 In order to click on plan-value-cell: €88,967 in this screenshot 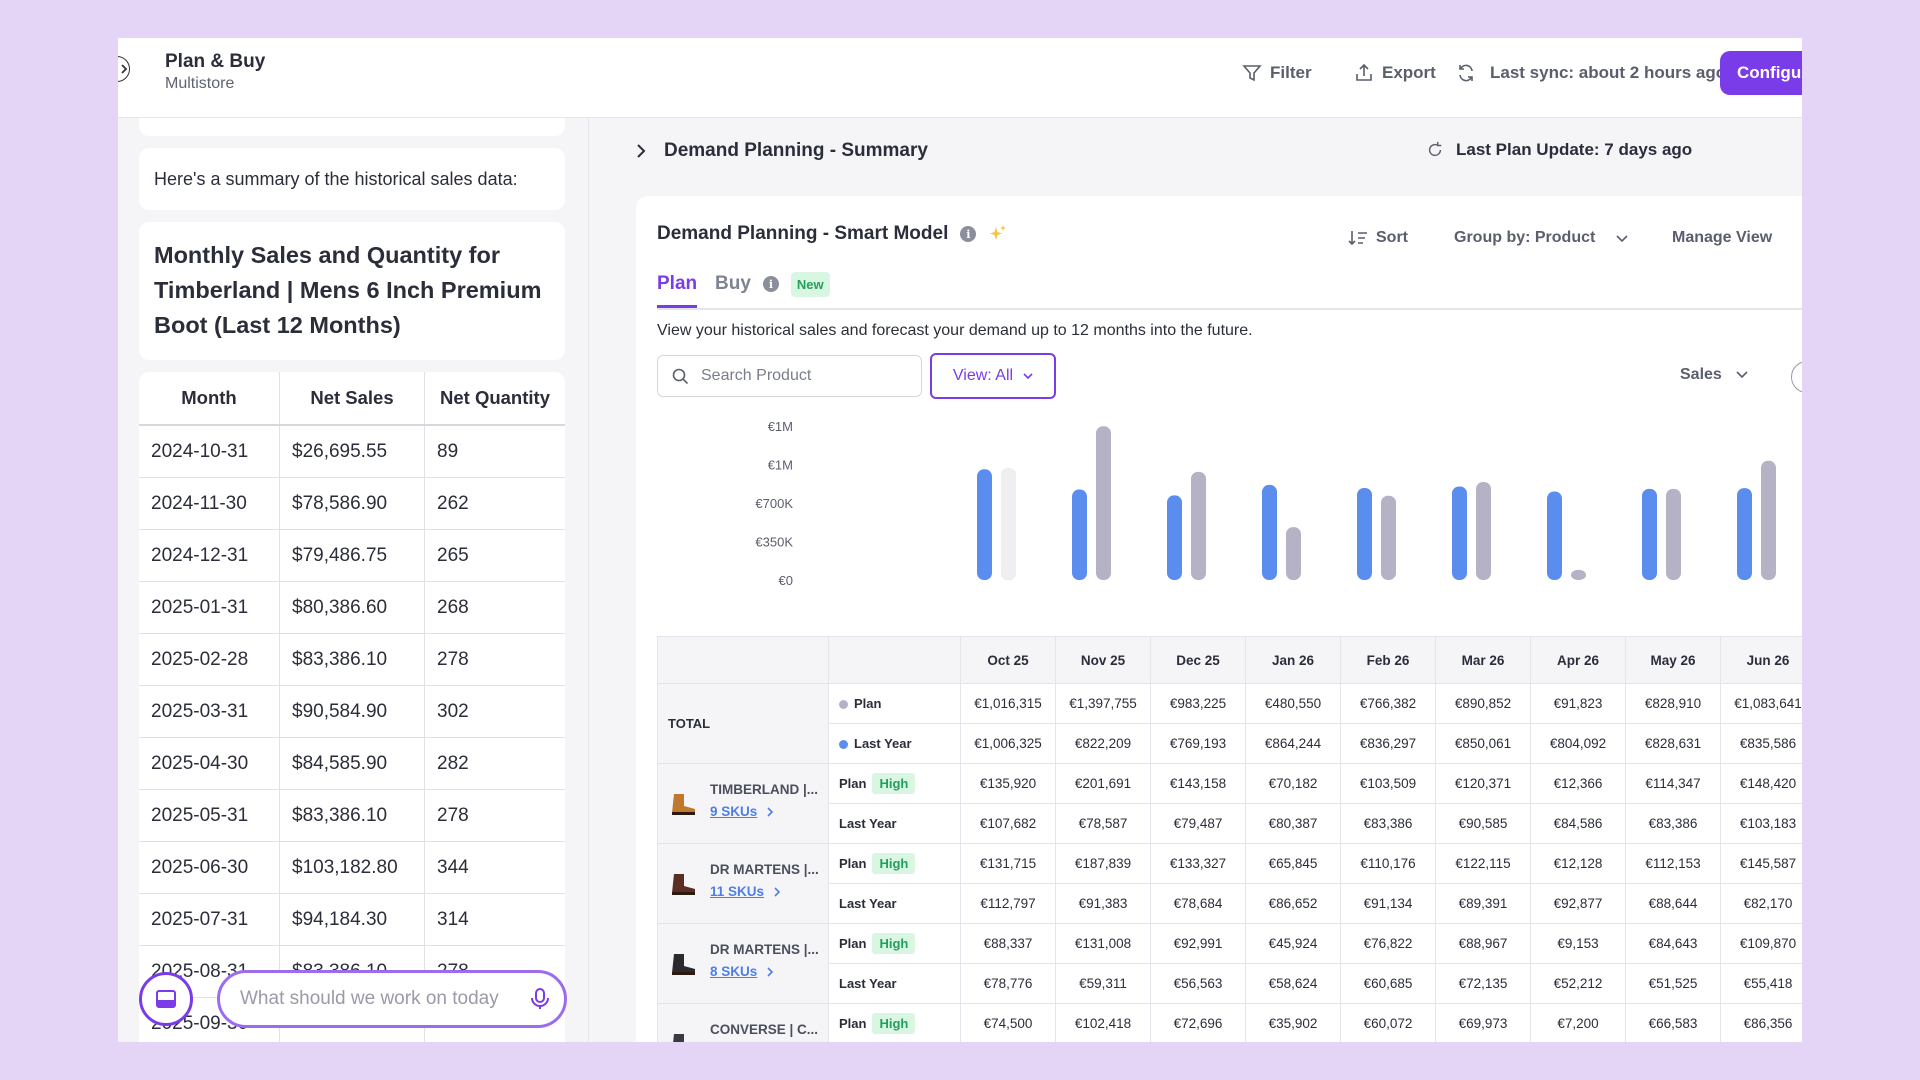, I will do `click(1483, 943)`.